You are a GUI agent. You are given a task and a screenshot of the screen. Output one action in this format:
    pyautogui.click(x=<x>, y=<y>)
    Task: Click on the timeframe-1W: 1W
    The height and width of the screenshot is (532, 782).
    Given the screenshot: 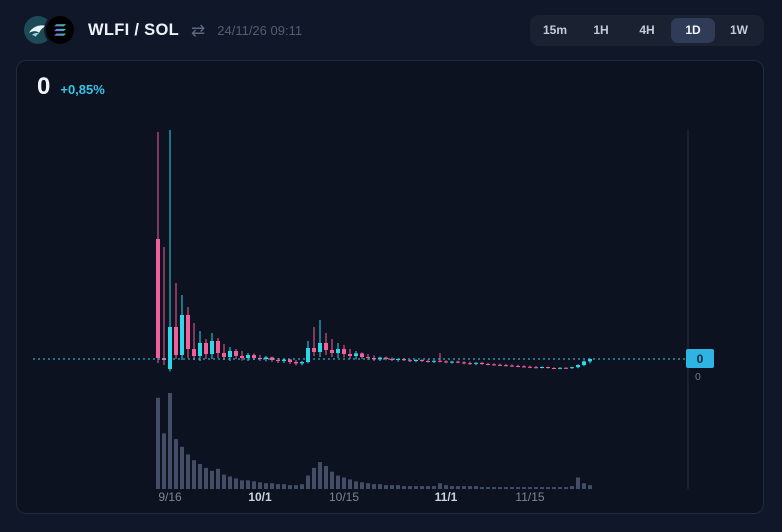 What is the action you would take?
    pyautogui.click(x=739, y=30)
    